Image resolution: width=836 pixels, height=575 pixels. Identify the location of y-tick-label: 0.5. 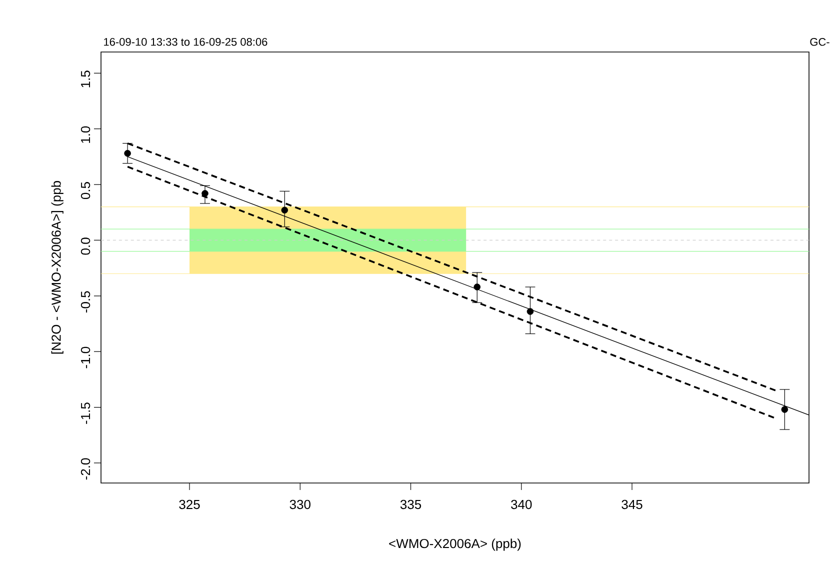
(85, 191).